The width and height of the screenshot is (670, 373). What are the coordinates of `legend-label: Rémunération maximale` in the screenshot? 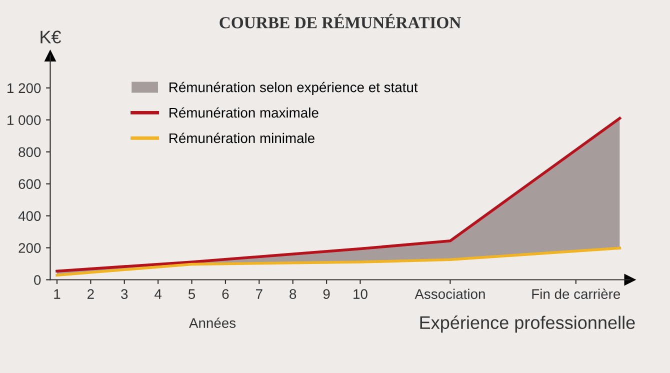 It's located at (244, 112).